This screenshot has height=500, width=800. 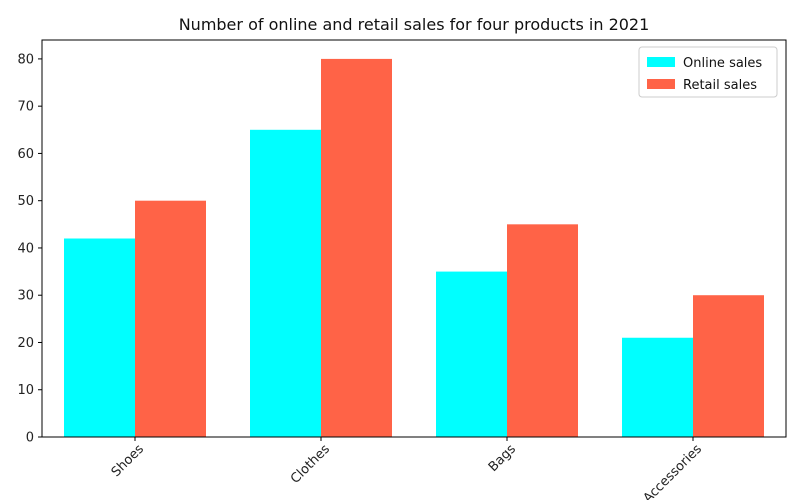 I want to click on y-tick-label: 0, so click(x=30, y=438).